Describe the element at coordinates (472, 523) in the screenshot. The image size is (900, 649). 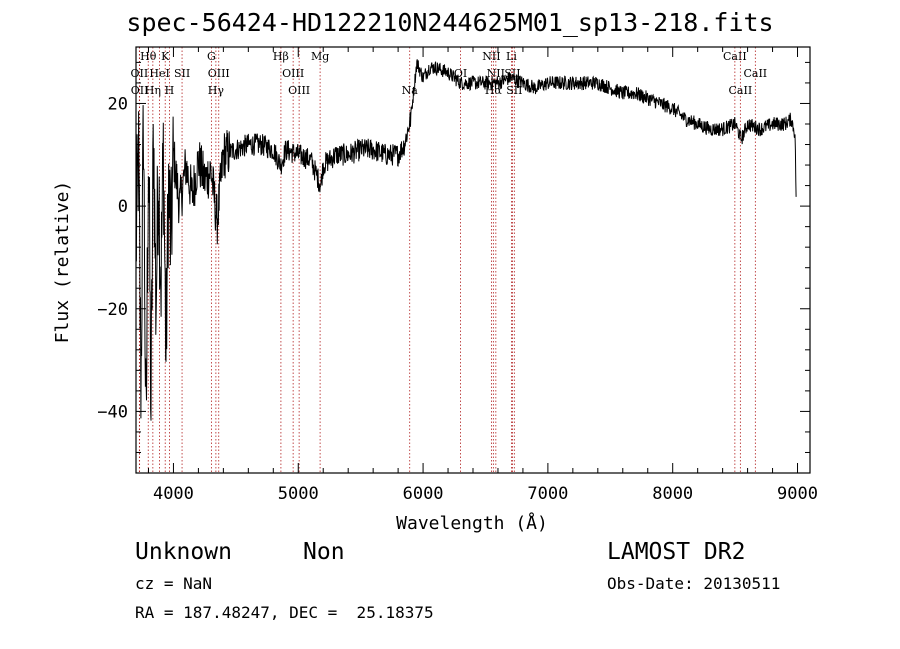
I see `x-axis-label: Wavelength (Å)` at that location.